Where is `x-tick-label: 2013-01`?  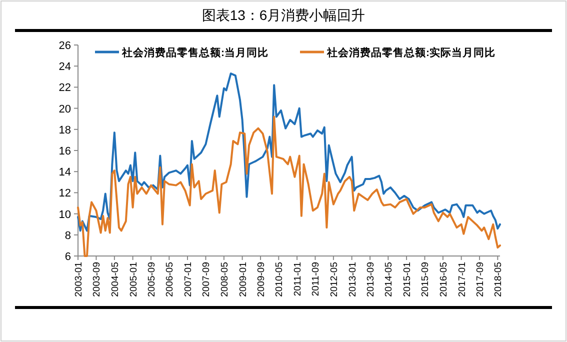
x-tick-label: 2013-01 is located at coordinates (352, 279).